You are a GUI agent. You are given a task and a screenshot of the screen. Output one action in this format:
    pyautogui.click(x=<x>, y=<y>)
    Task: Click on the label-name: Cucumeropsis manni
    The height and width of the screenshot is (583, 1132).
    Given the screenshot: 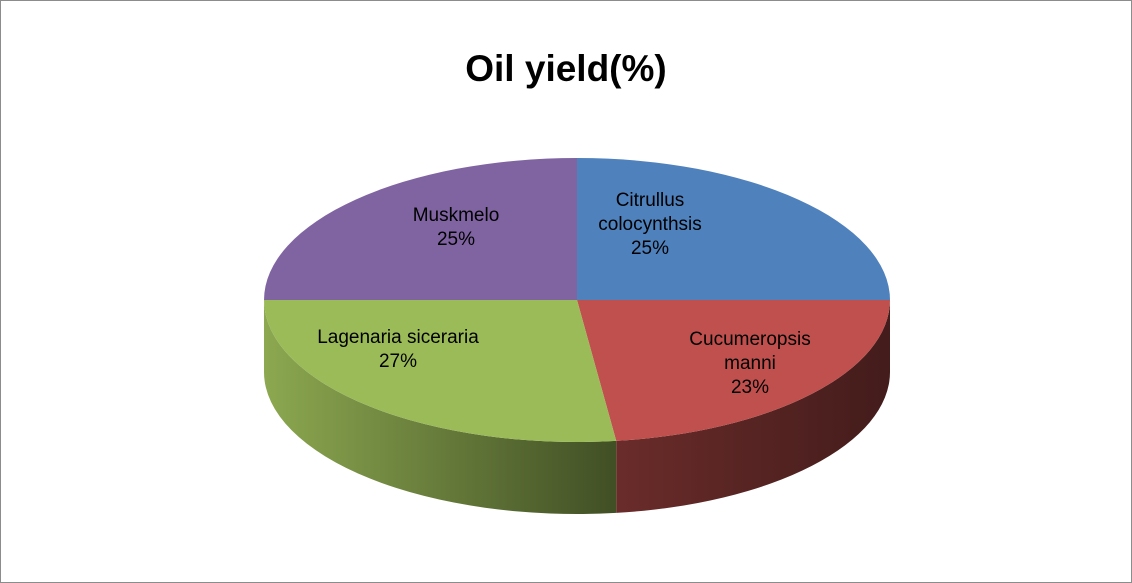 What is the action you would take?
    pyautogui.click(x=750, y=351)
    